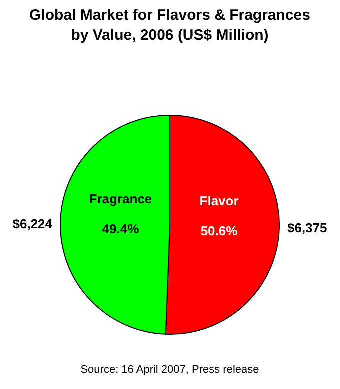  What do you see at coordinates (121, 229) in the screenshot?
I see `text: 49.4%` at bounding box center [121, 229].